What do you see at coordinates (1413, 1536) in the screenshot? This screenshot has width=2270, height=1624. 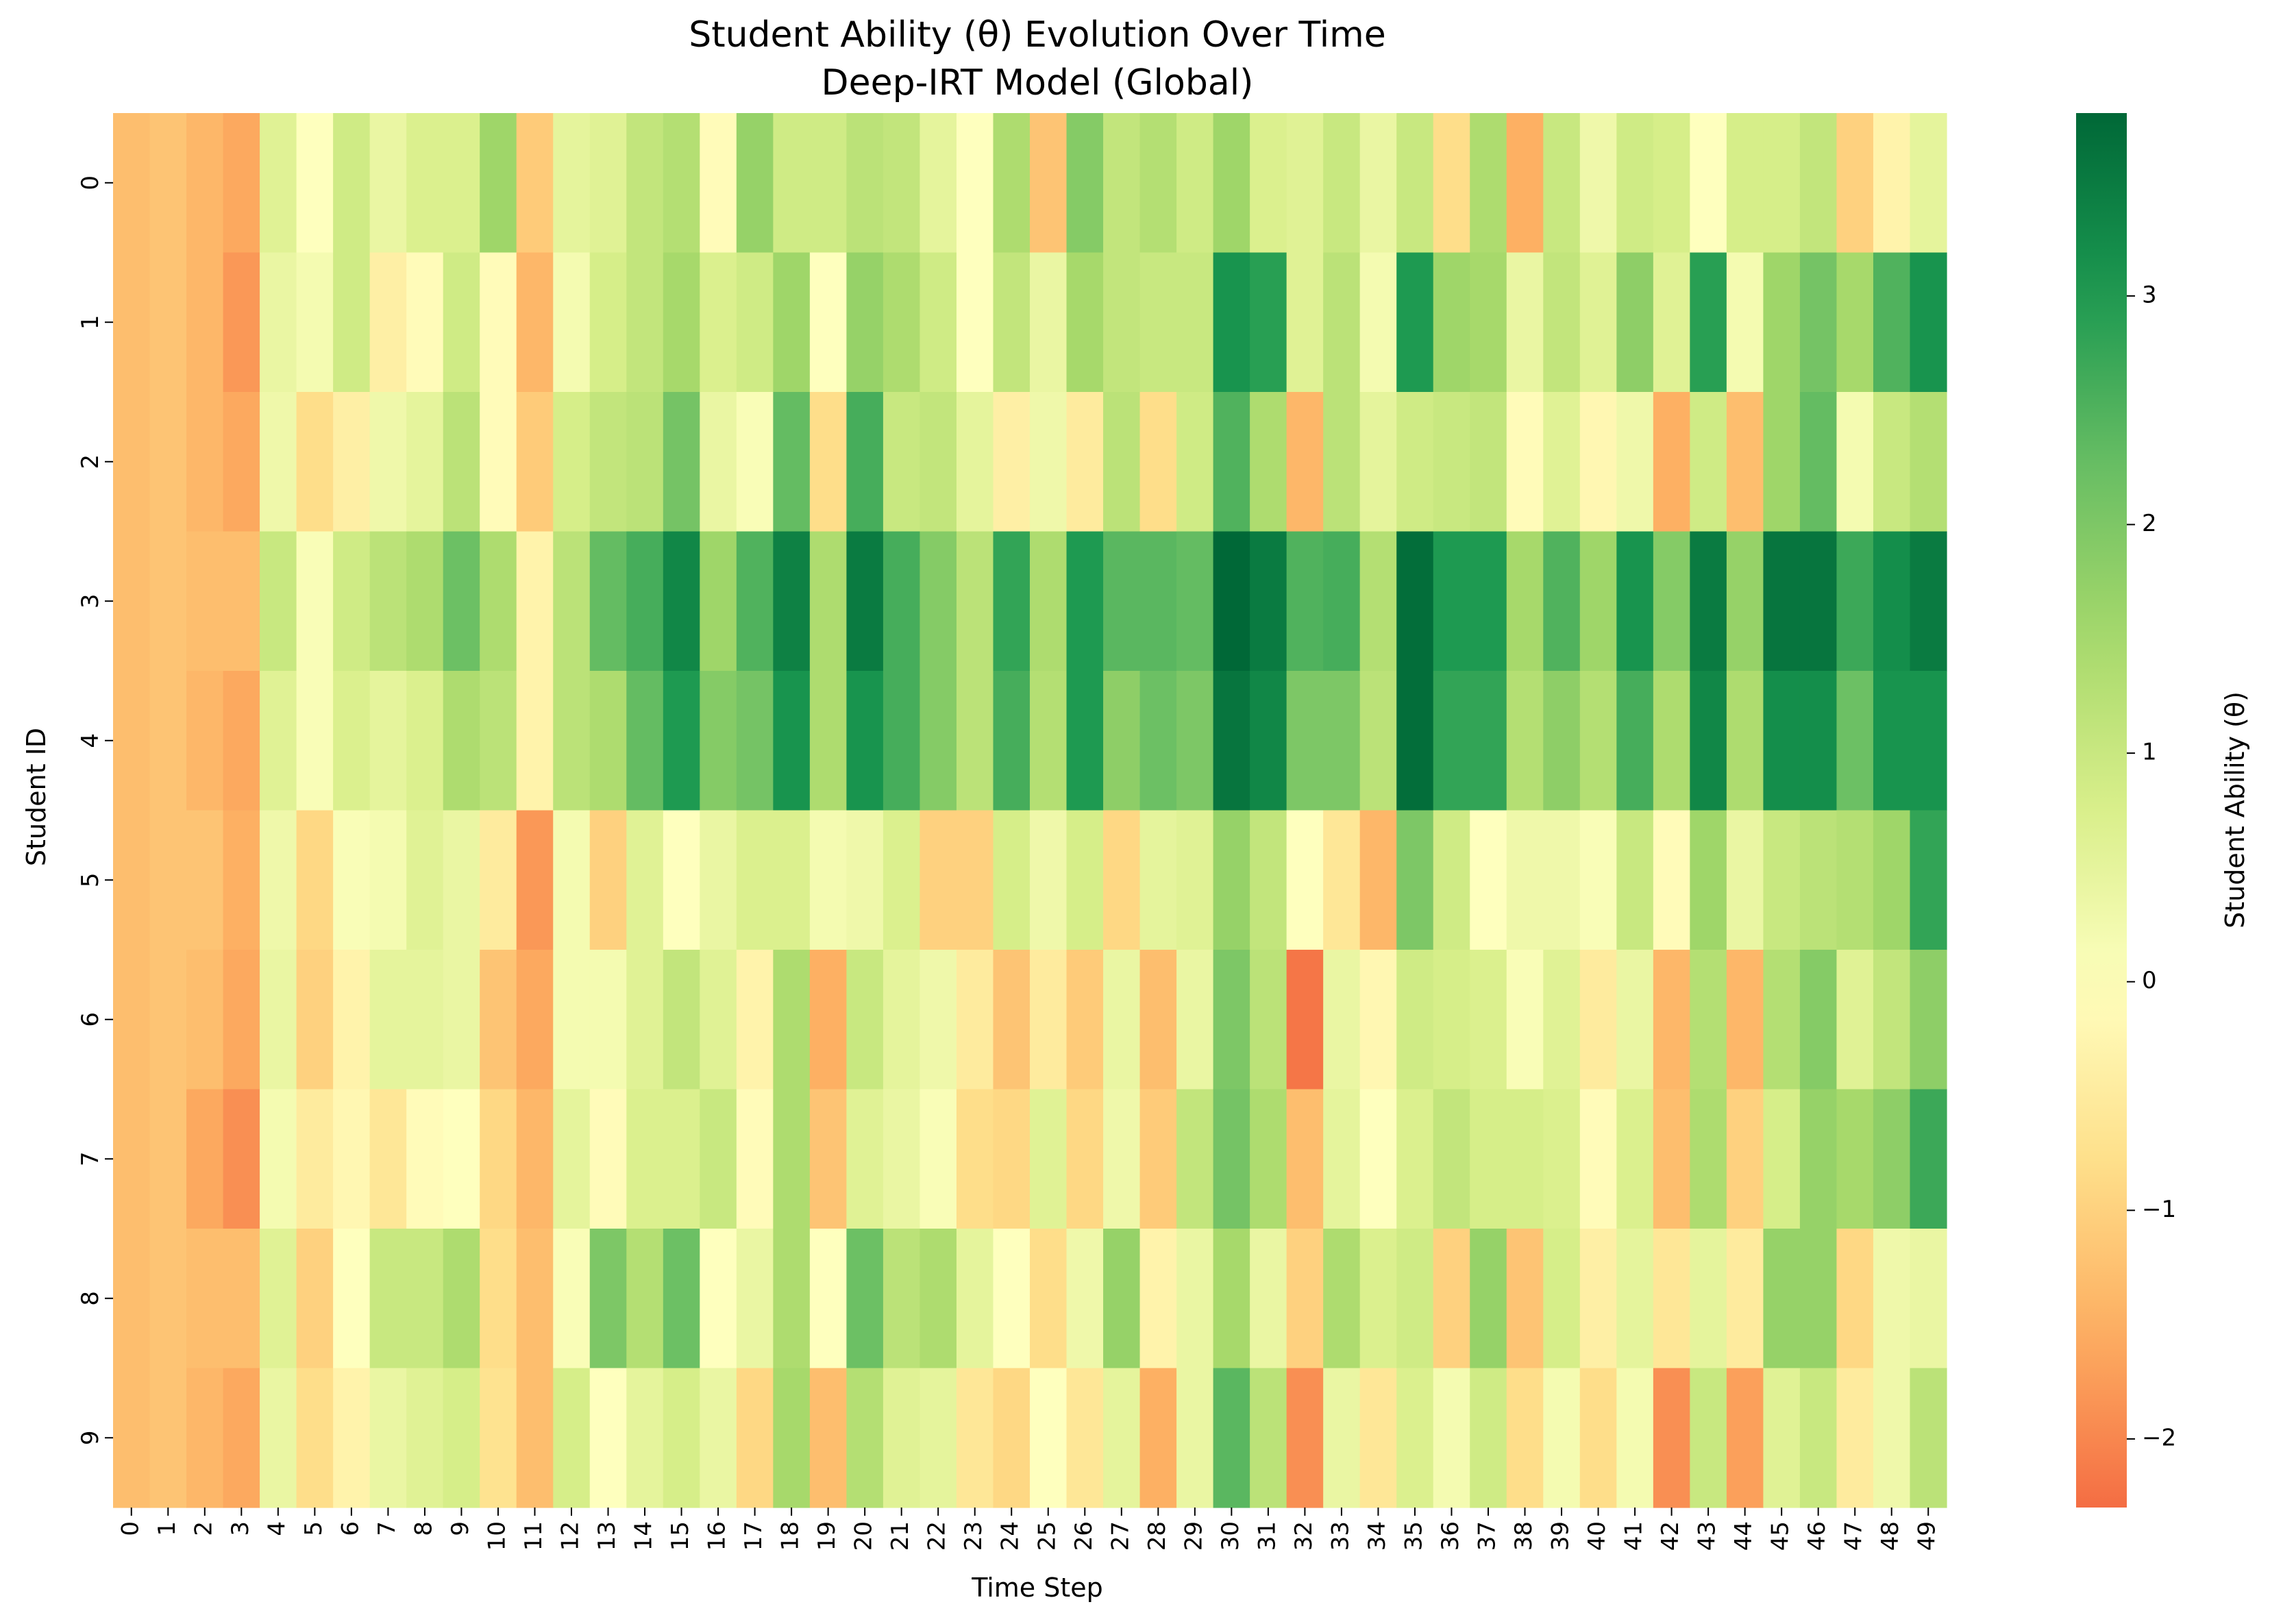 I see `x-tick-label: 35` at bounding box center [1413, 1536].